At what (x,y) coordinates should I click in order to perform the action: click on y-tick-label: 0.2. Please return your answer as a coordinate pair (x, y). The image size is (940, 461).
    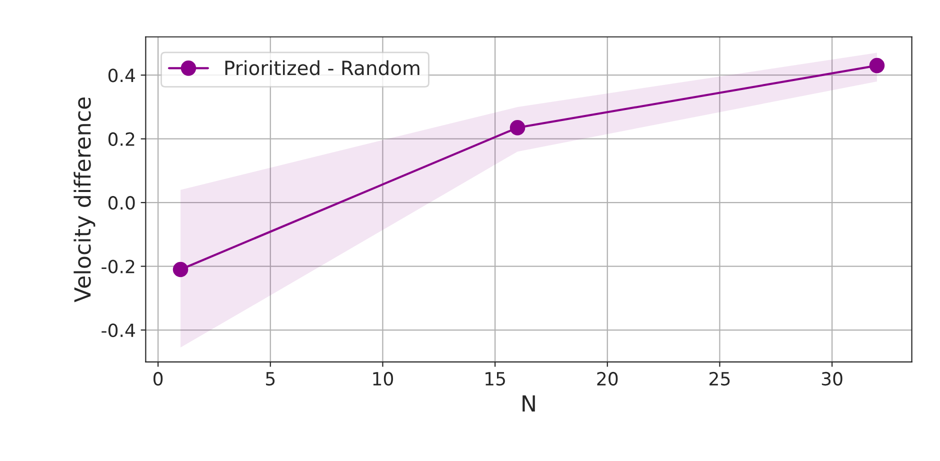
    Looking at the image, I should click on (121, 139).